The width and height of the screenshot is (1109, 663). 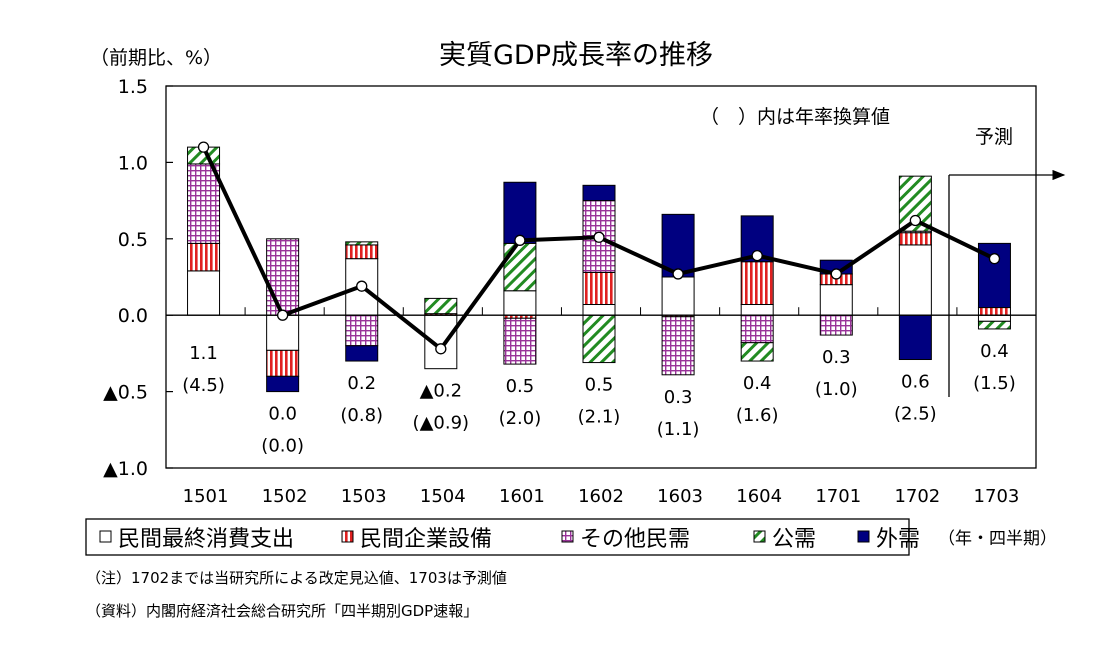 I want to click on growth-value-label: 0.2, so click(x=361, y=383).